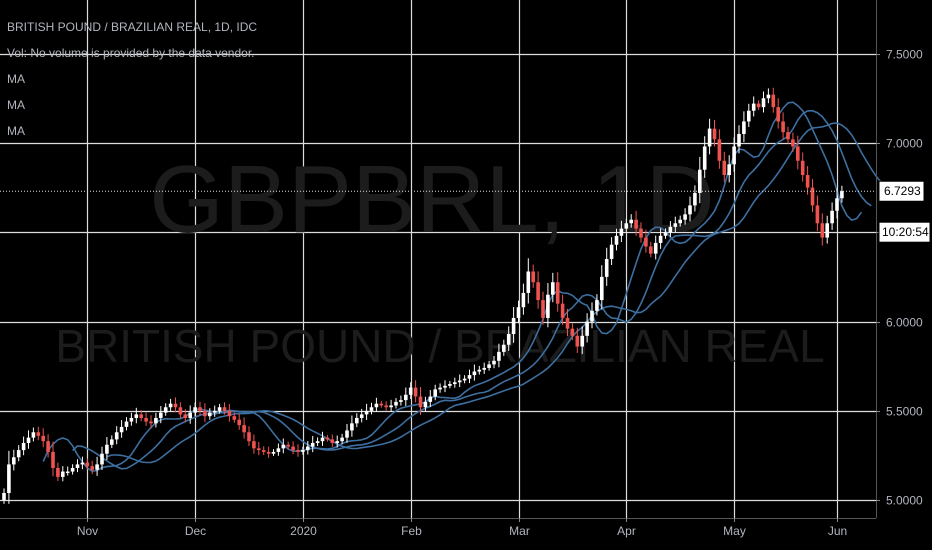  I want to click on time-axis: Nov Dec 2020 Feb Mar Apr May Jun, so click(462, 528).